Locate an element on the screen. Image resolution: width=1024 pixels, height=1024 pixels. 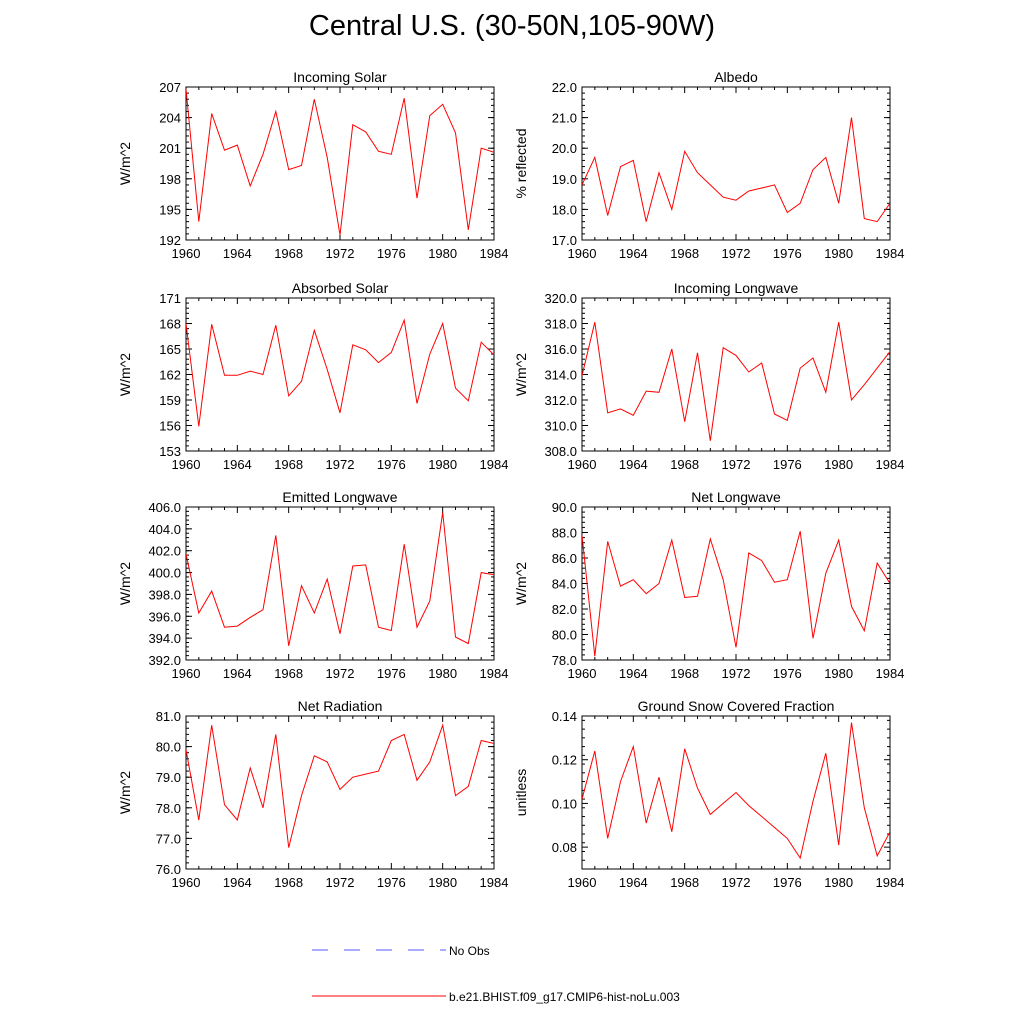
y-tick-label: 168 is located at coordinates (170, 324).